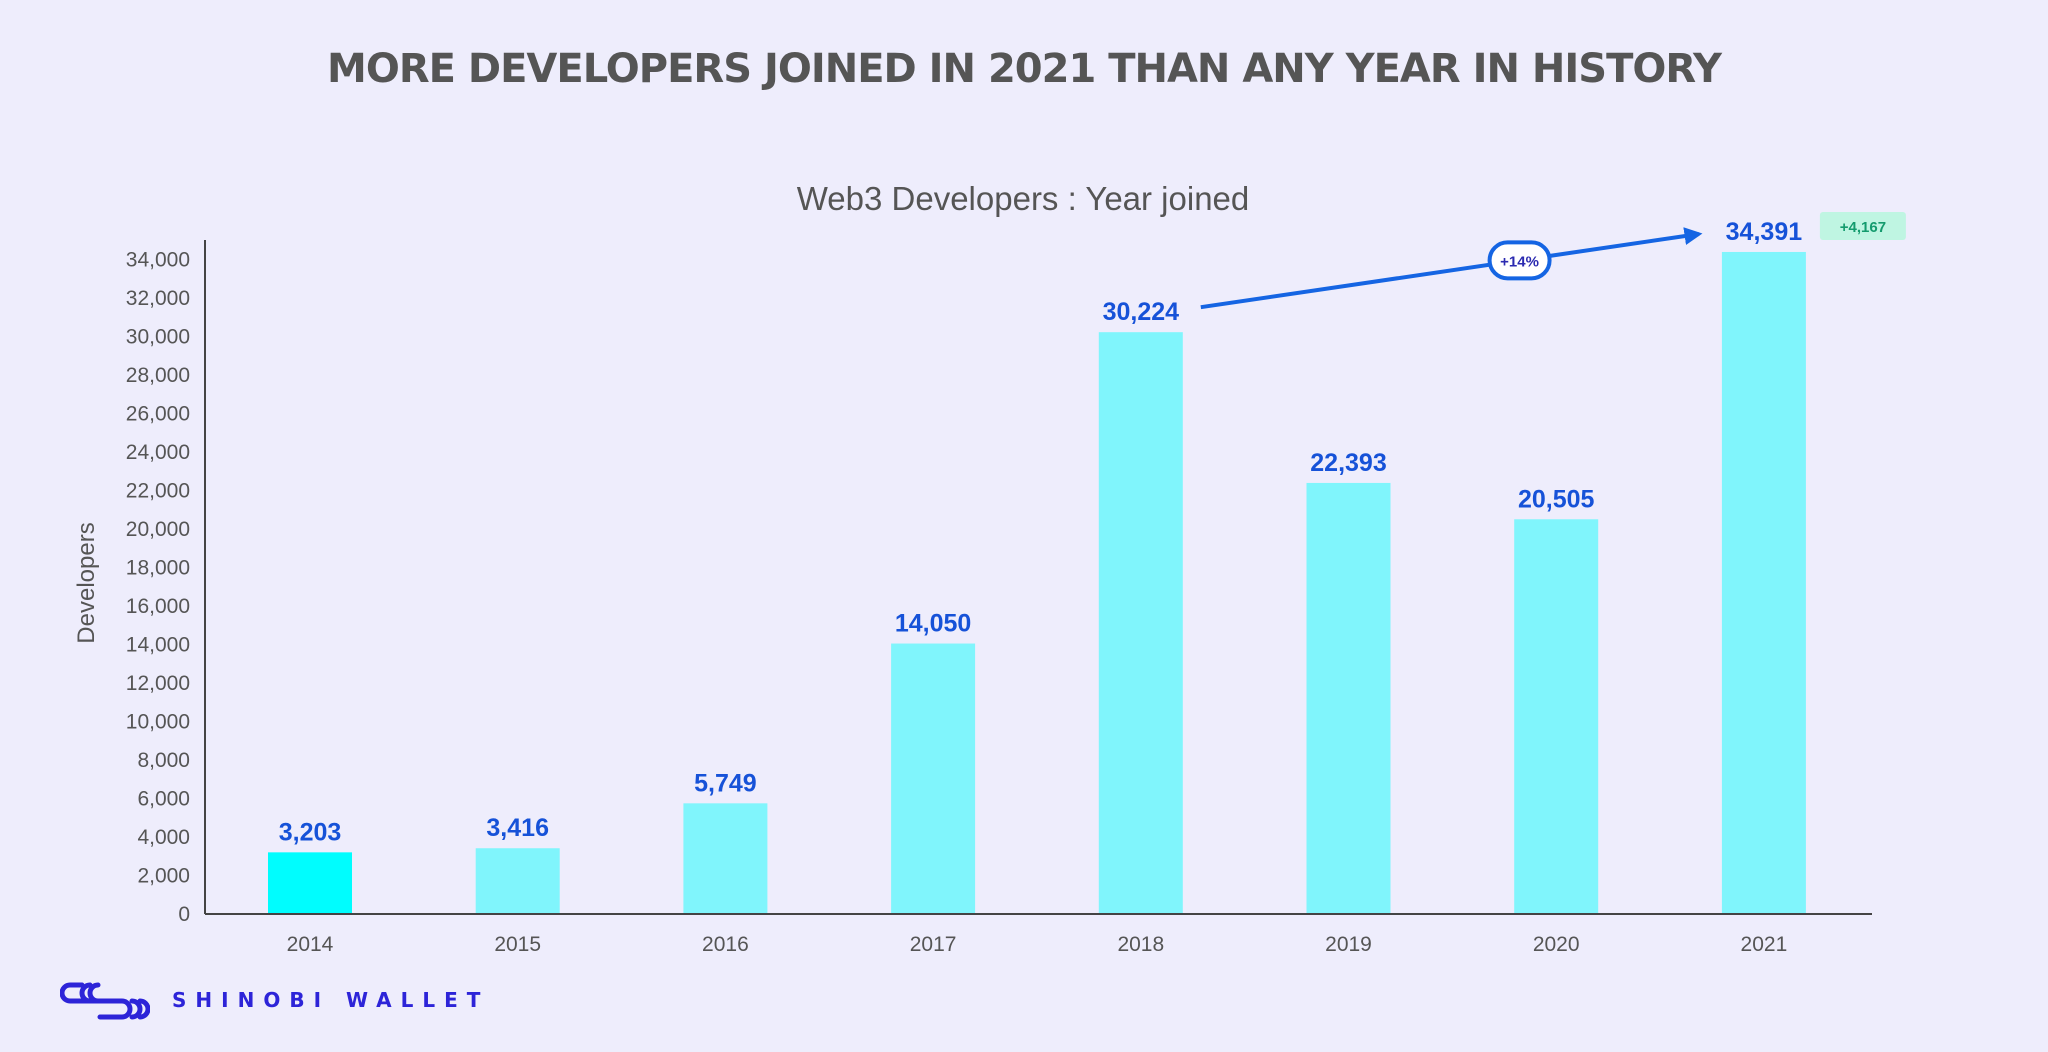 The width and height of the screenshot is (2048, 1052). I want to click on data-label-2020: 20,505, so click(1556, 499).